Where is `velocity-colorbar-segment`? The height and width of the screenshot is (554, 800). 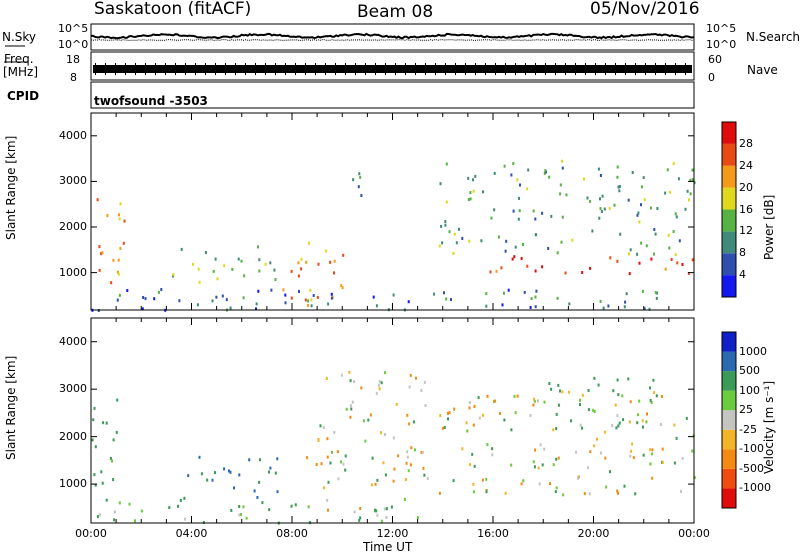
velocity-colorbar-segment is located at coordinates (729, 498).